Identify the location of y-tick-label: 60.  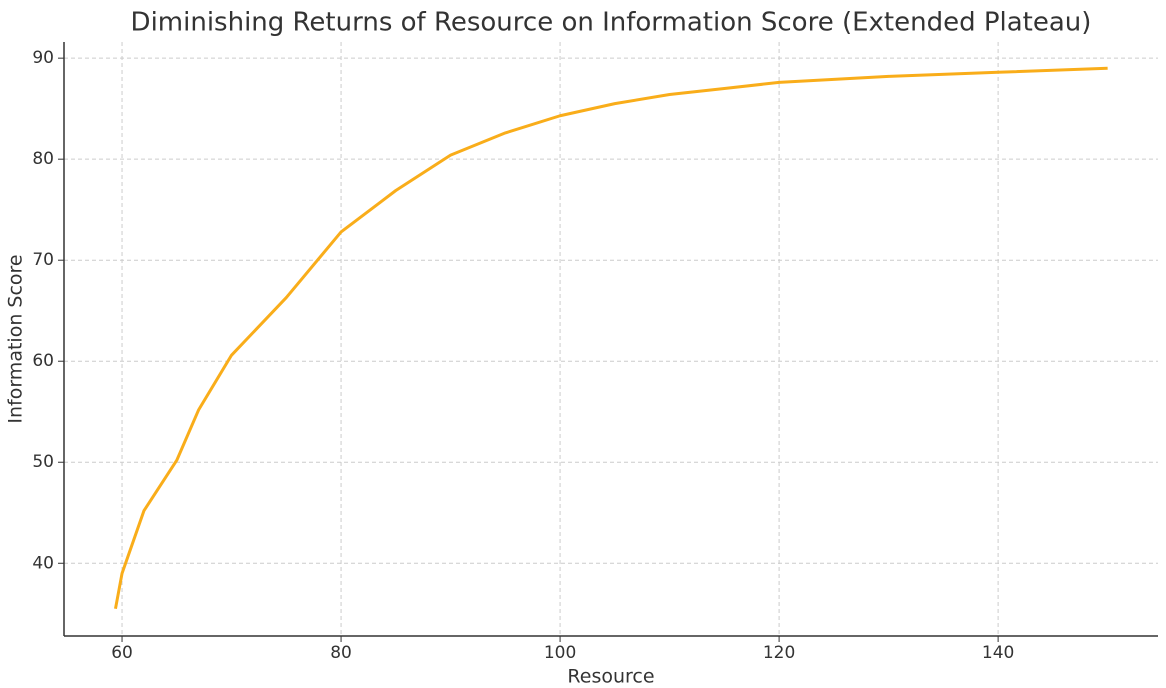
(43, 361).